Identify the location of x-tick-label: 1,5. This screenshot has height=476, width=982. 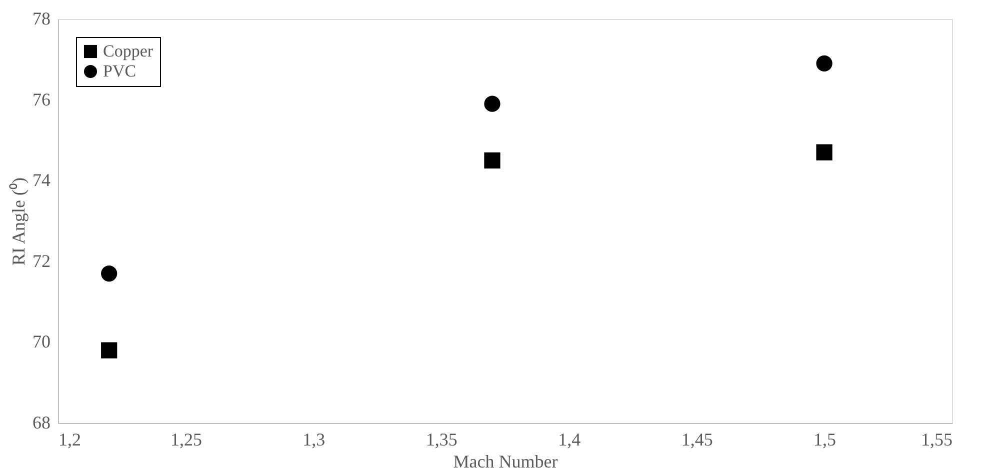
(825, 440).